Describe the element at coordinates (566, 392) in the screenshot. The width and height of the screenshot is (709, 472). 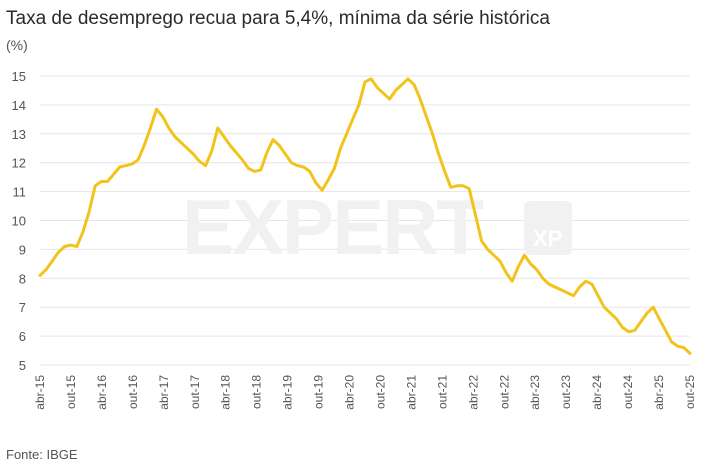
I see `x-tick-label: out-23` at that location.